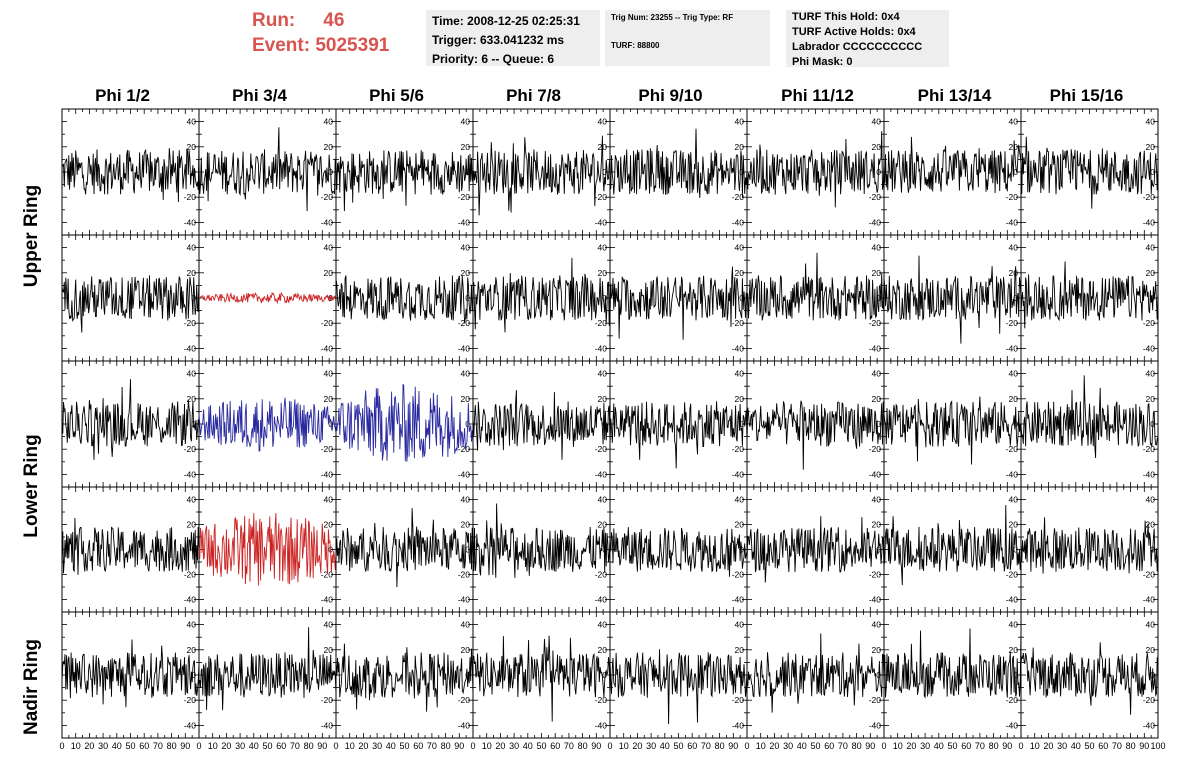 The image size is (1196, 772). What do you see at coordinates (498, 40) in the screenshot?
I see `trigger-text: Trigger: 633.041232 ms` at bounding box center [498, 40].